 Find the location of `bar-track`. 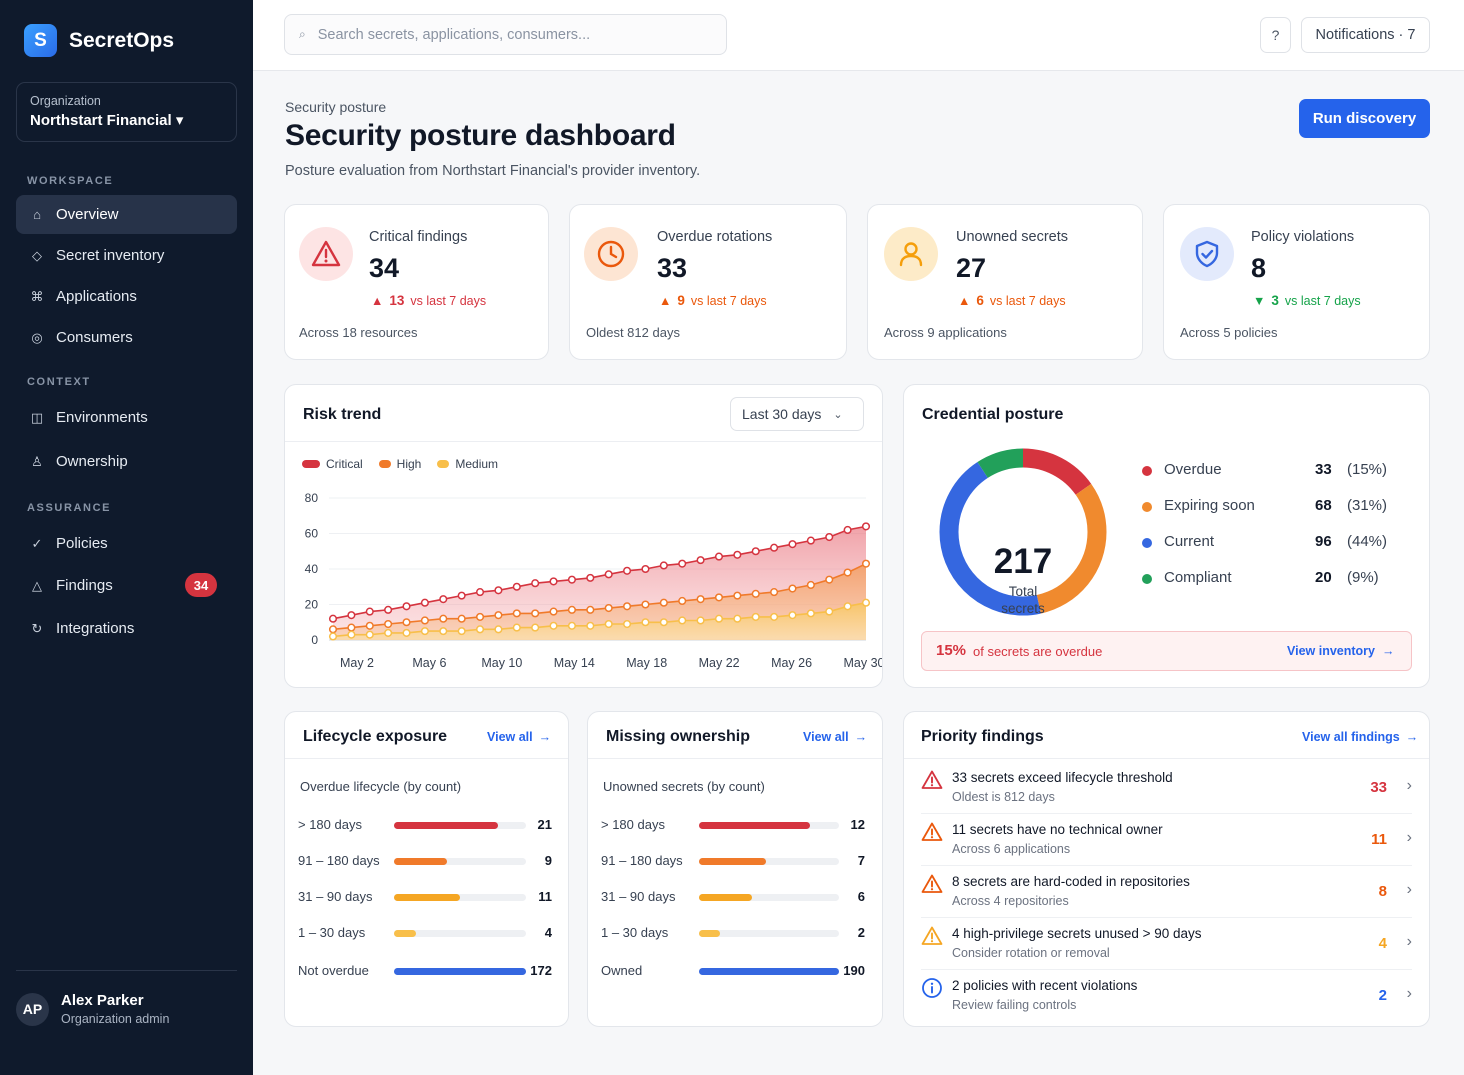

bar-track is located at coordinates (769, 825).